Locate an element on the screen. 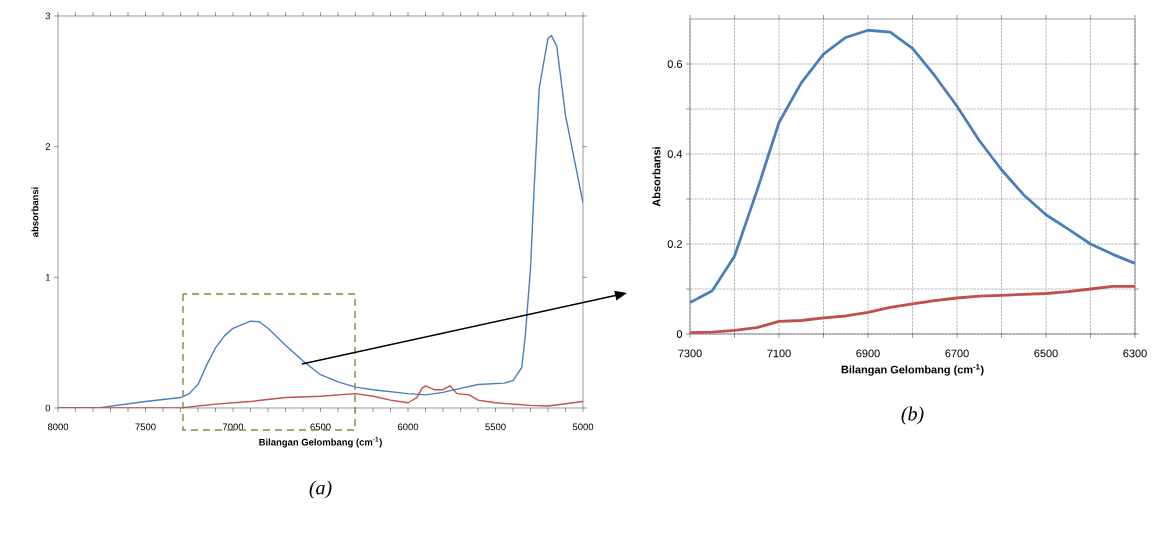 The height and width of the screenshot is (542, 1158). y-tick-label: 3 is located at coordinates (48, 16).